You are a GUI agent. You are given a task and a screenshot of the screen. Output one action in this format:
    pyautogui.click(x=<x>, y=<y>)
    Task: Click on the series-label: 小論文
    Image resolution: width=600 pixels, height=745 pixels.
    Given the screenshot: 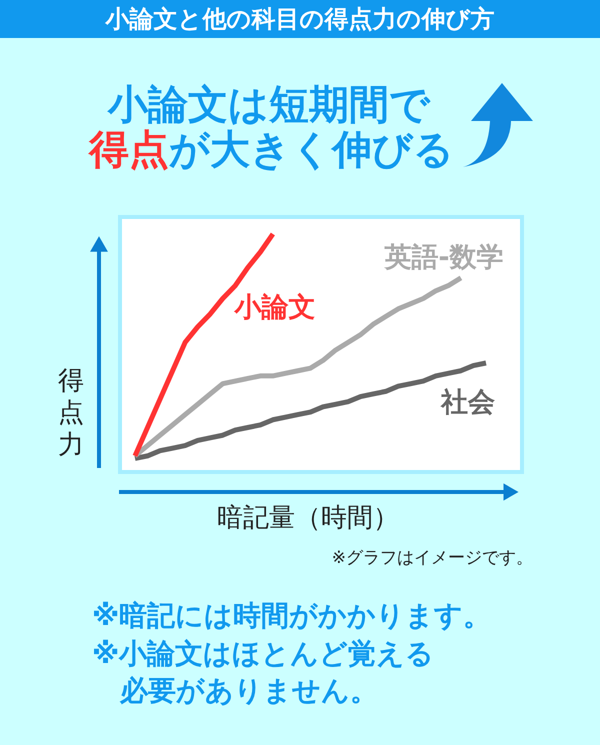 What is the action you would take?
    pyautogui.click(x=274, y=307)
    